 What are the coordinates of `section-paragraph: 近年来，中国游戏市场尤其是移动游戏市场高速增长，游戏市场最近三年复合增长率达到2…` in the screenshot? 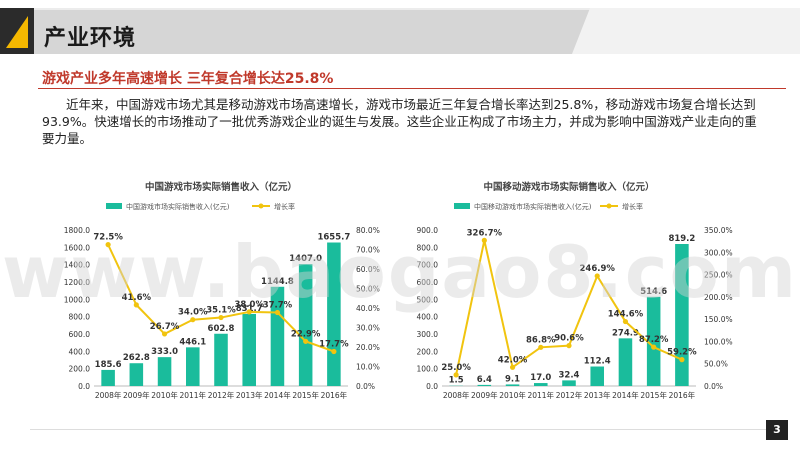 It's located at (399, 121).